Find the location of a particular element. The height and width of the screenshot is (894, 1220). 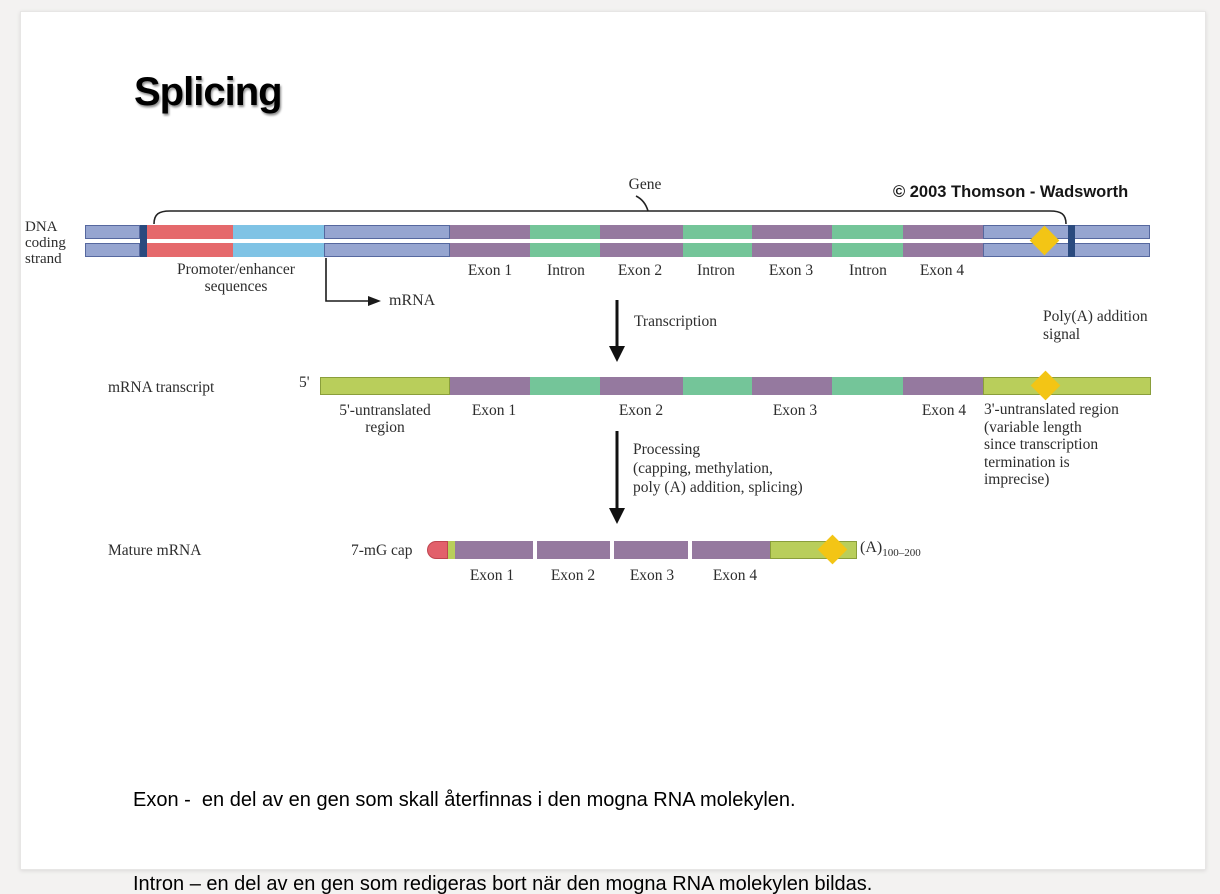

poly-a-tail-subscript: 100–200 is located at coordinates (901, 553).